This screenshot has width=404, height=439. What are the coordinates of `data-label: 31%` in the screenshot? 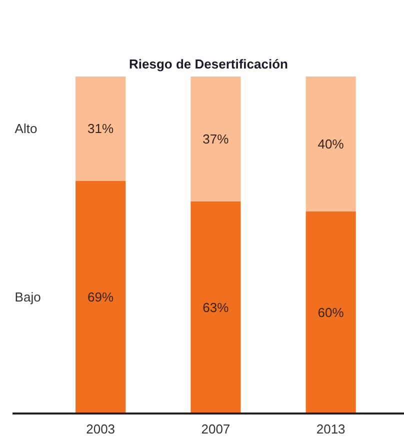 It's located at (101, 128).